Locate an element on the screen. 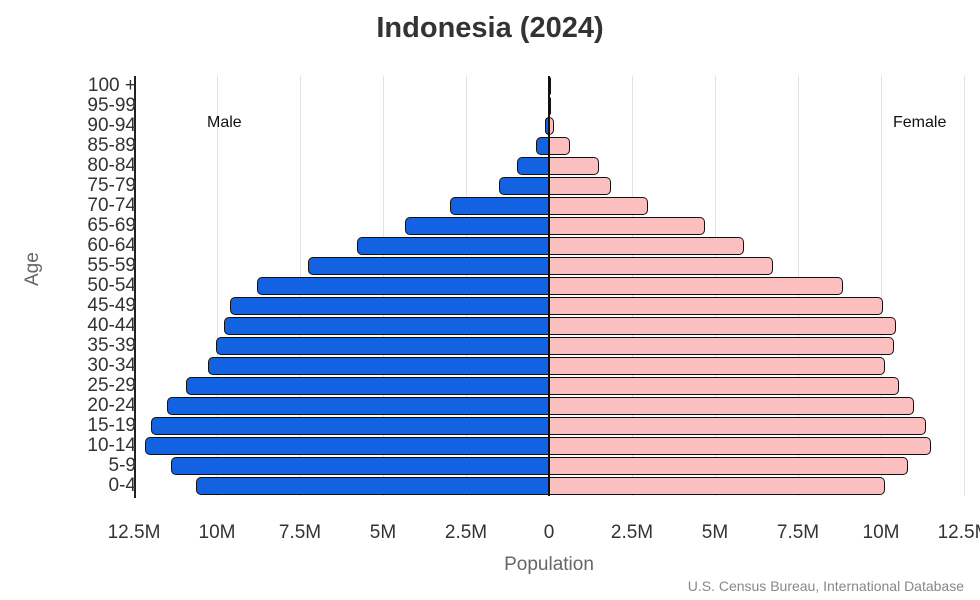 The width and height of the screenshot is (980, 600). y-tick-label: 10-14 is located at coordinates (111, 445).